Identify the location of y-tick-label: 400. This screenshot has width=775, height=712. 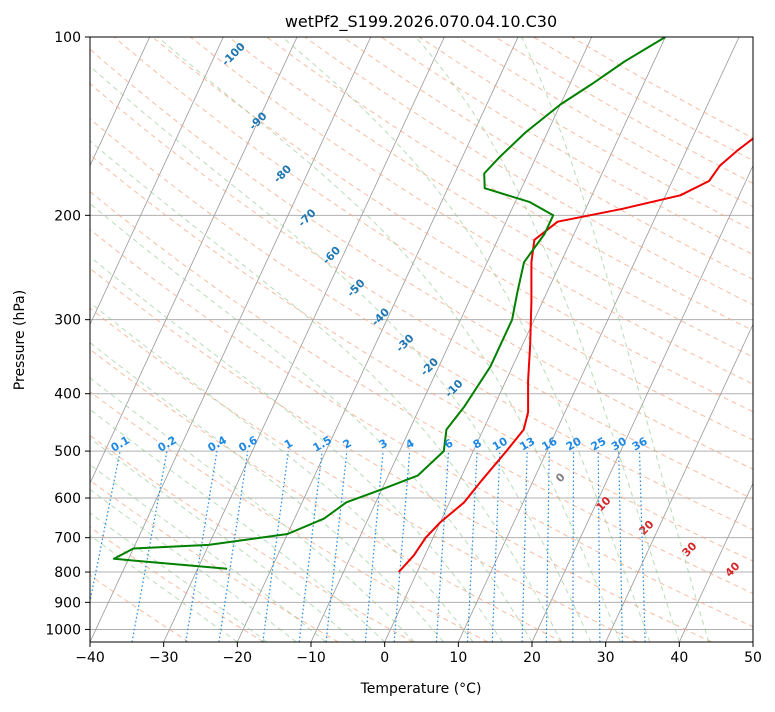
(67, 395).